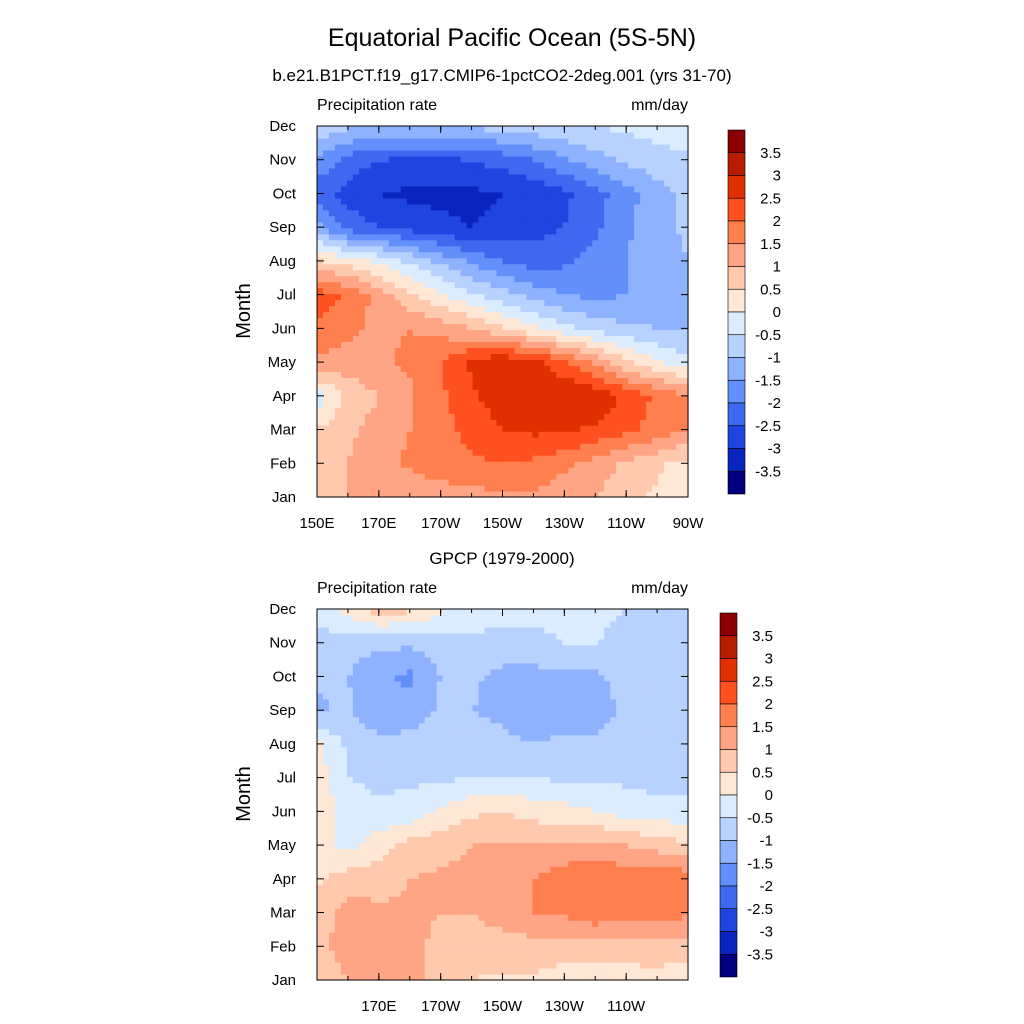 This screenshot has height=1024, width=1024. I want to click on panel-1-units-label: mm/day, so click(659, 105).